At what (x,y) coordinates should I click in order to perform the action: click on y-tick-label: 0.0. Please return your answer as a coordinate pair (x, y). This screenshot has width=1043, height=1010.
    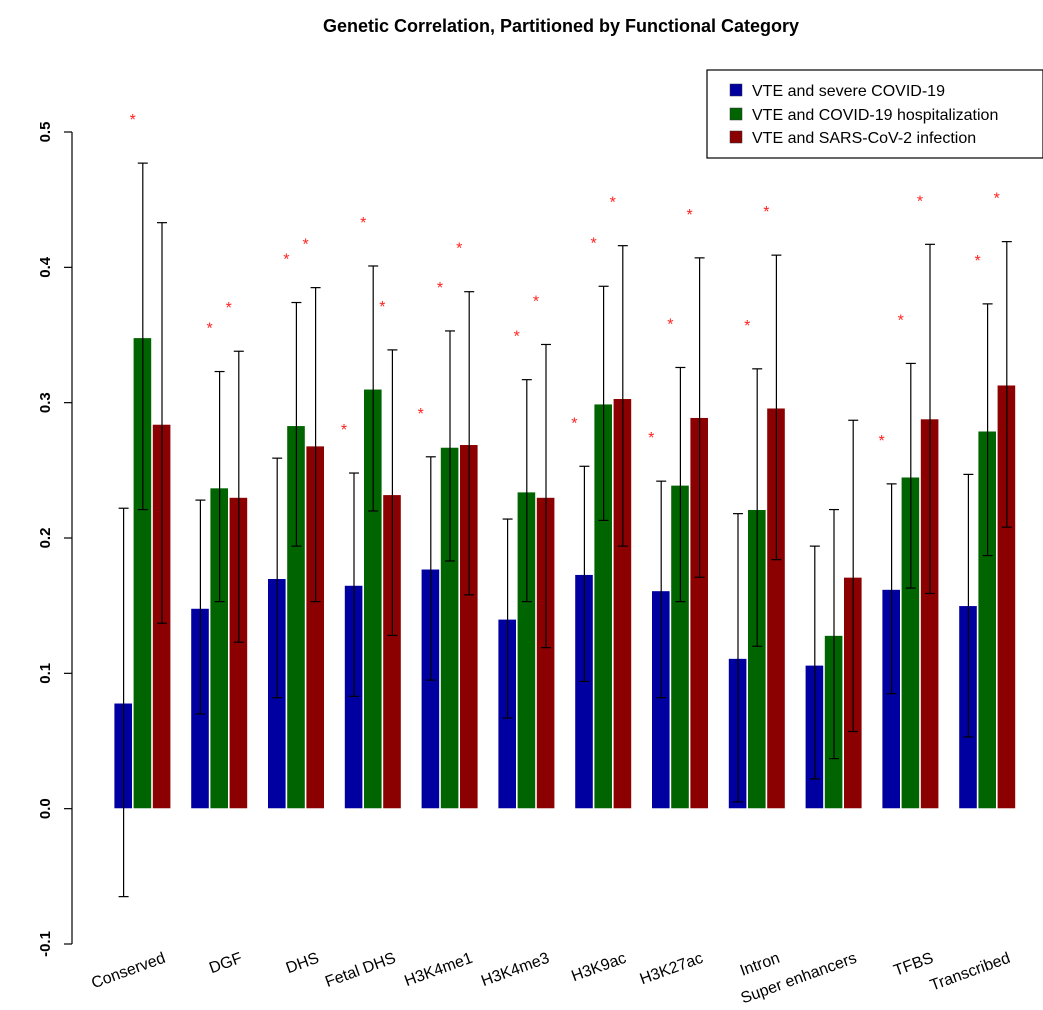
    Looking at the image, I should click on (45, 808).